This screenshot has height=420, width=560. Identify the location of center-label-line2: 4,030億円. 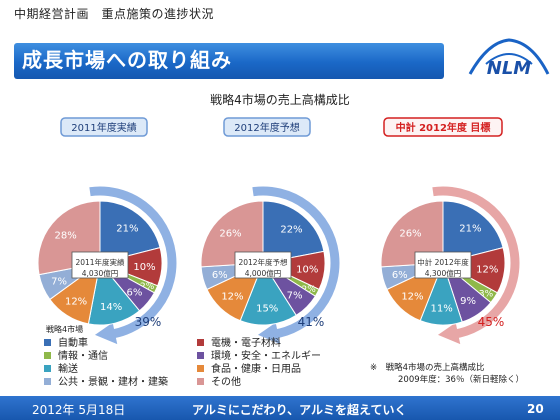
(100, 273).